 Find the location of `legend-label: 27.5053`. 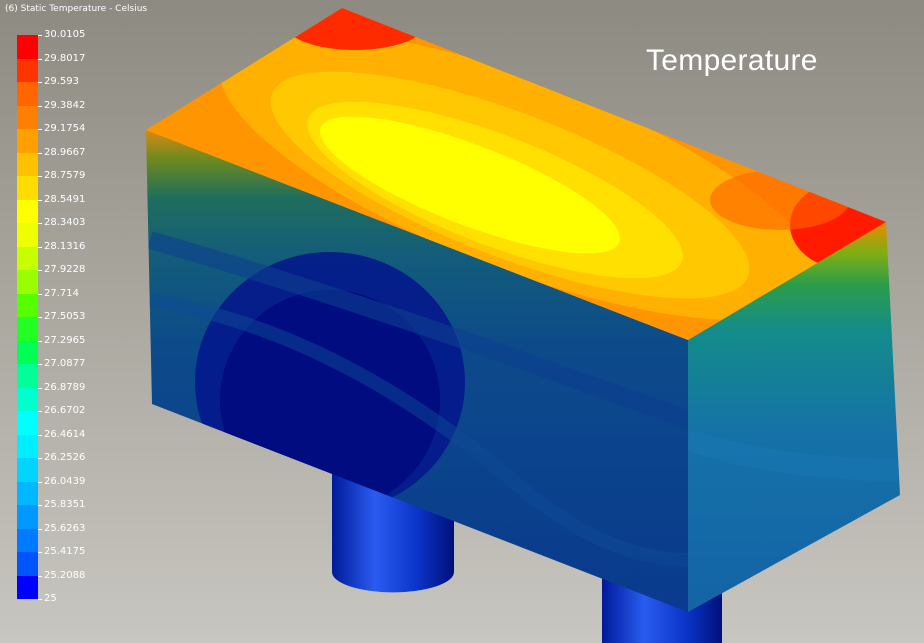

legend-label: 27.5053 is located at coordinates (65, 316).